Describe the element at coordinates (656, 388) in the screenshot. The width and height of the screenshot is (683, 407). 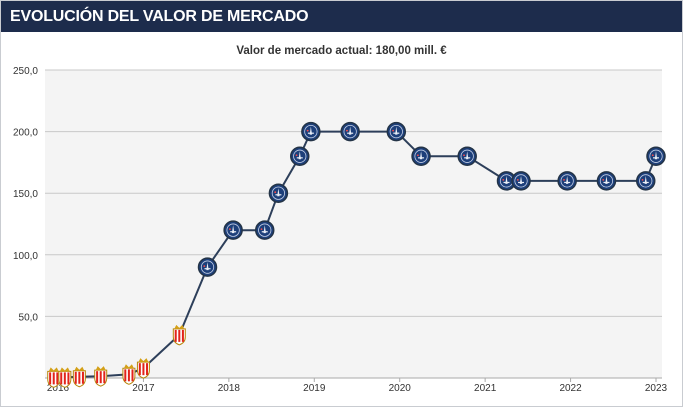
I see `x-tick-label: 2023` at that location.